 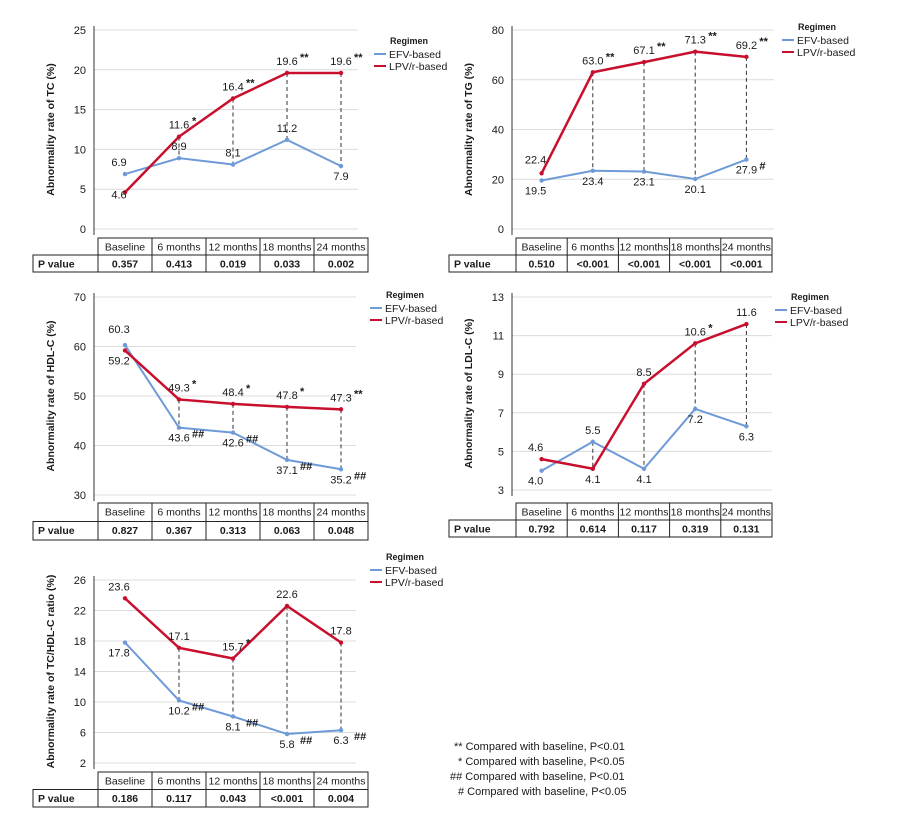 What do you see at coordinates (125, 799) in the screenshot?
I see `p-value-cell: 0.186` at bounding box center [125, 799].